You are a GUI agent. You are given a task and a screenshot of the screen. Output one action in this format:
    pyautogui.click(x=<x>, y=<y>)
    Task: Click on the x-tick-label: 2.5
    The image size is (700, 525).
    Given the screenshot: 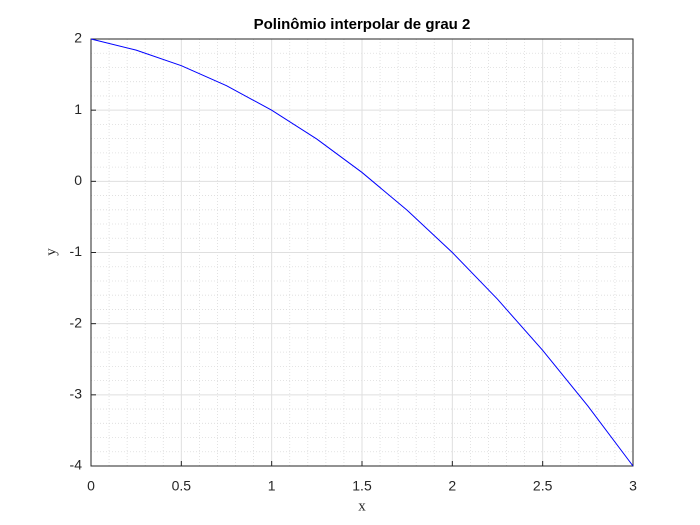 What is the action you would take?
    pyautogui.click(x=543, y=486)
    